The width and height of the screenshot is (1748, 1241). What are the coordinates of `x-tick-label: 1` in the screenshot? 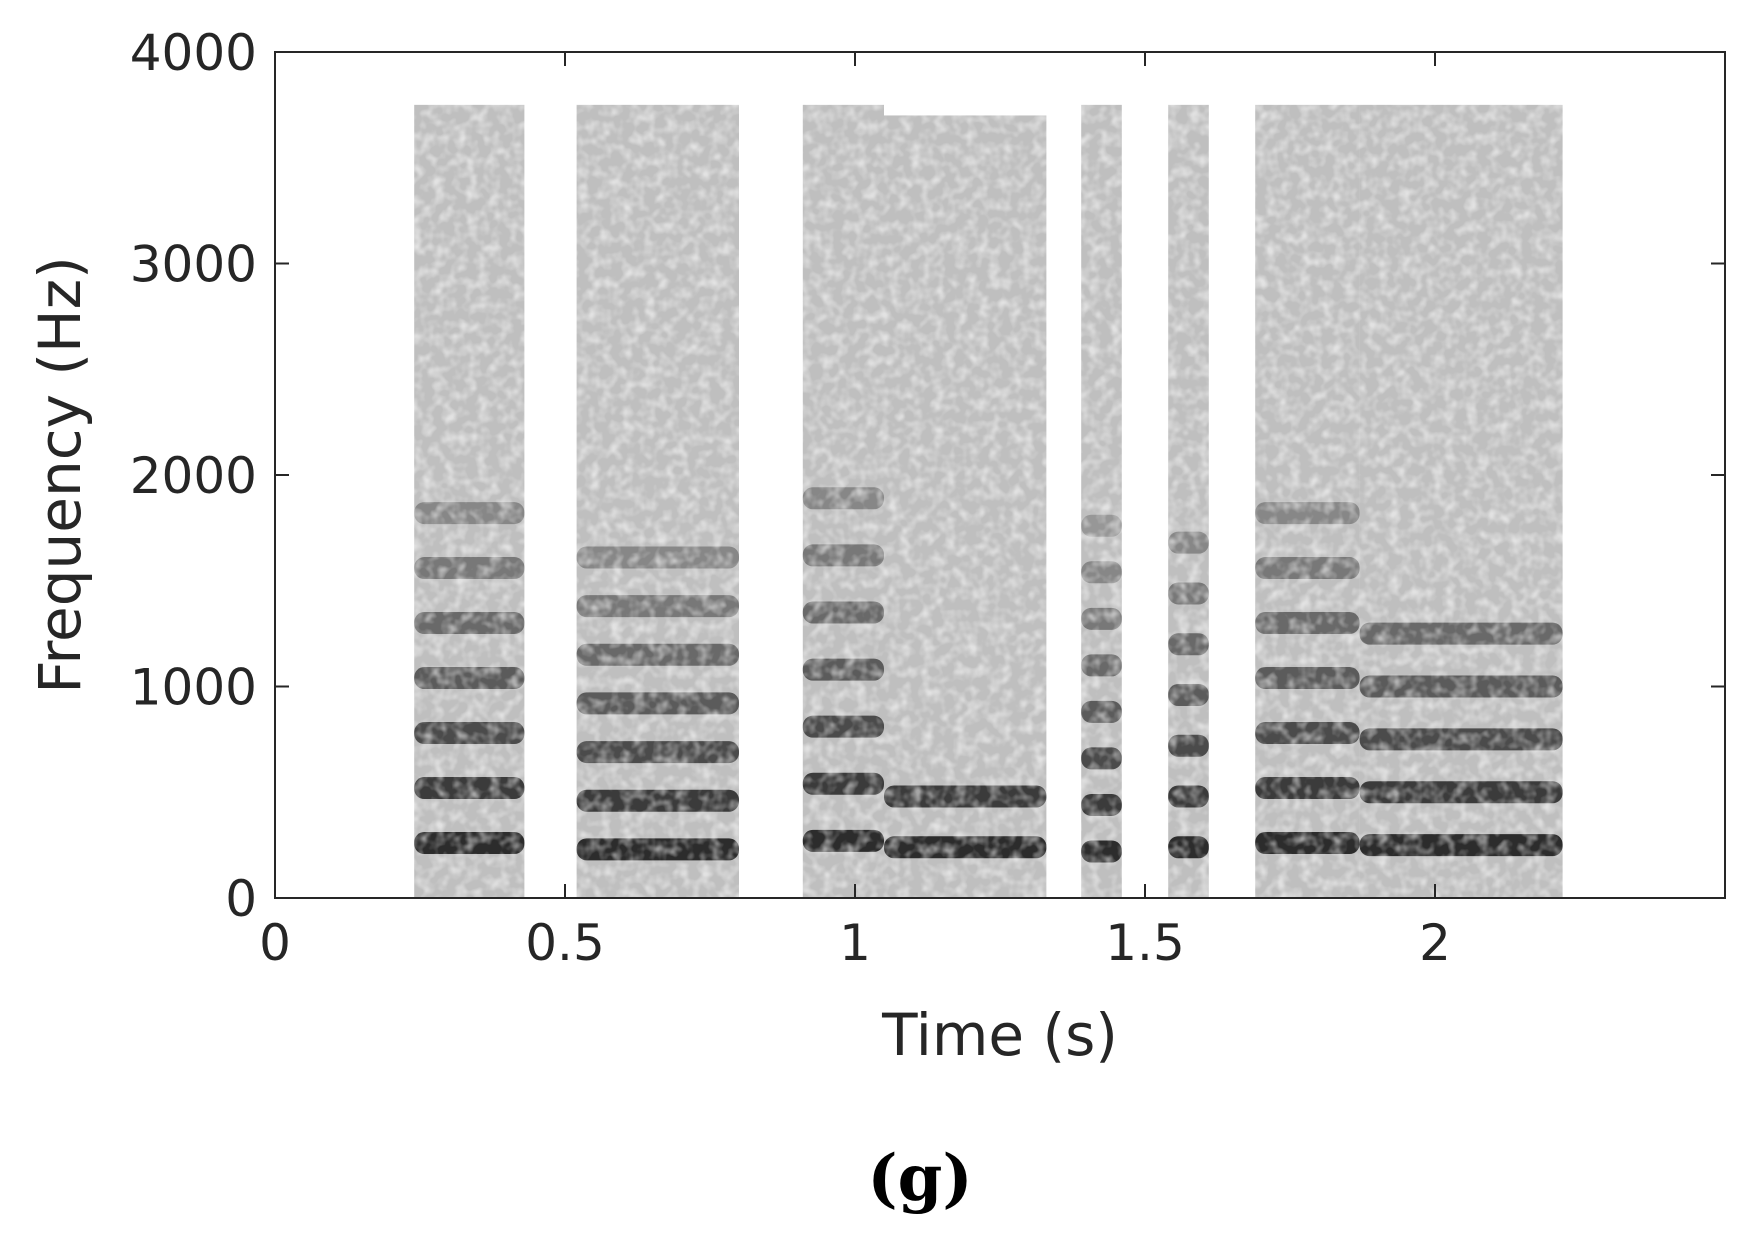 It's located at (855, 943).